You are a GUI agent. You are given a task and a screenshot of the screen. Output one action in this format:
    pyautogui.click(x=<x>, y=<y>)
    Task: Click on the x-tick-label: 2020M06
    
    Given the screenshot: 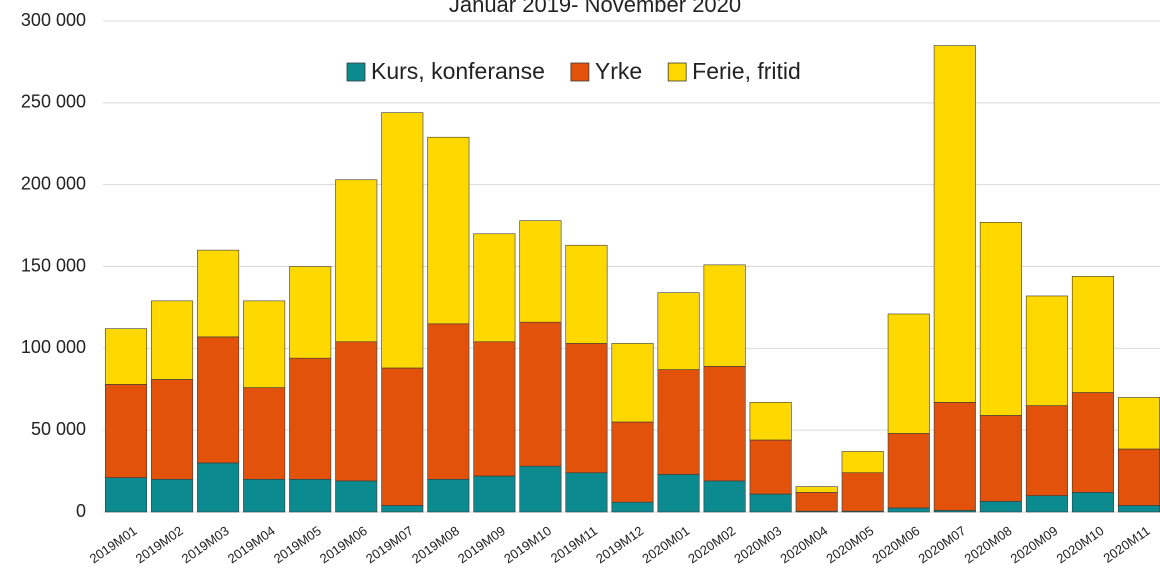 What is the action you would take?
    pyautogui.click(x=895, y=544)
    